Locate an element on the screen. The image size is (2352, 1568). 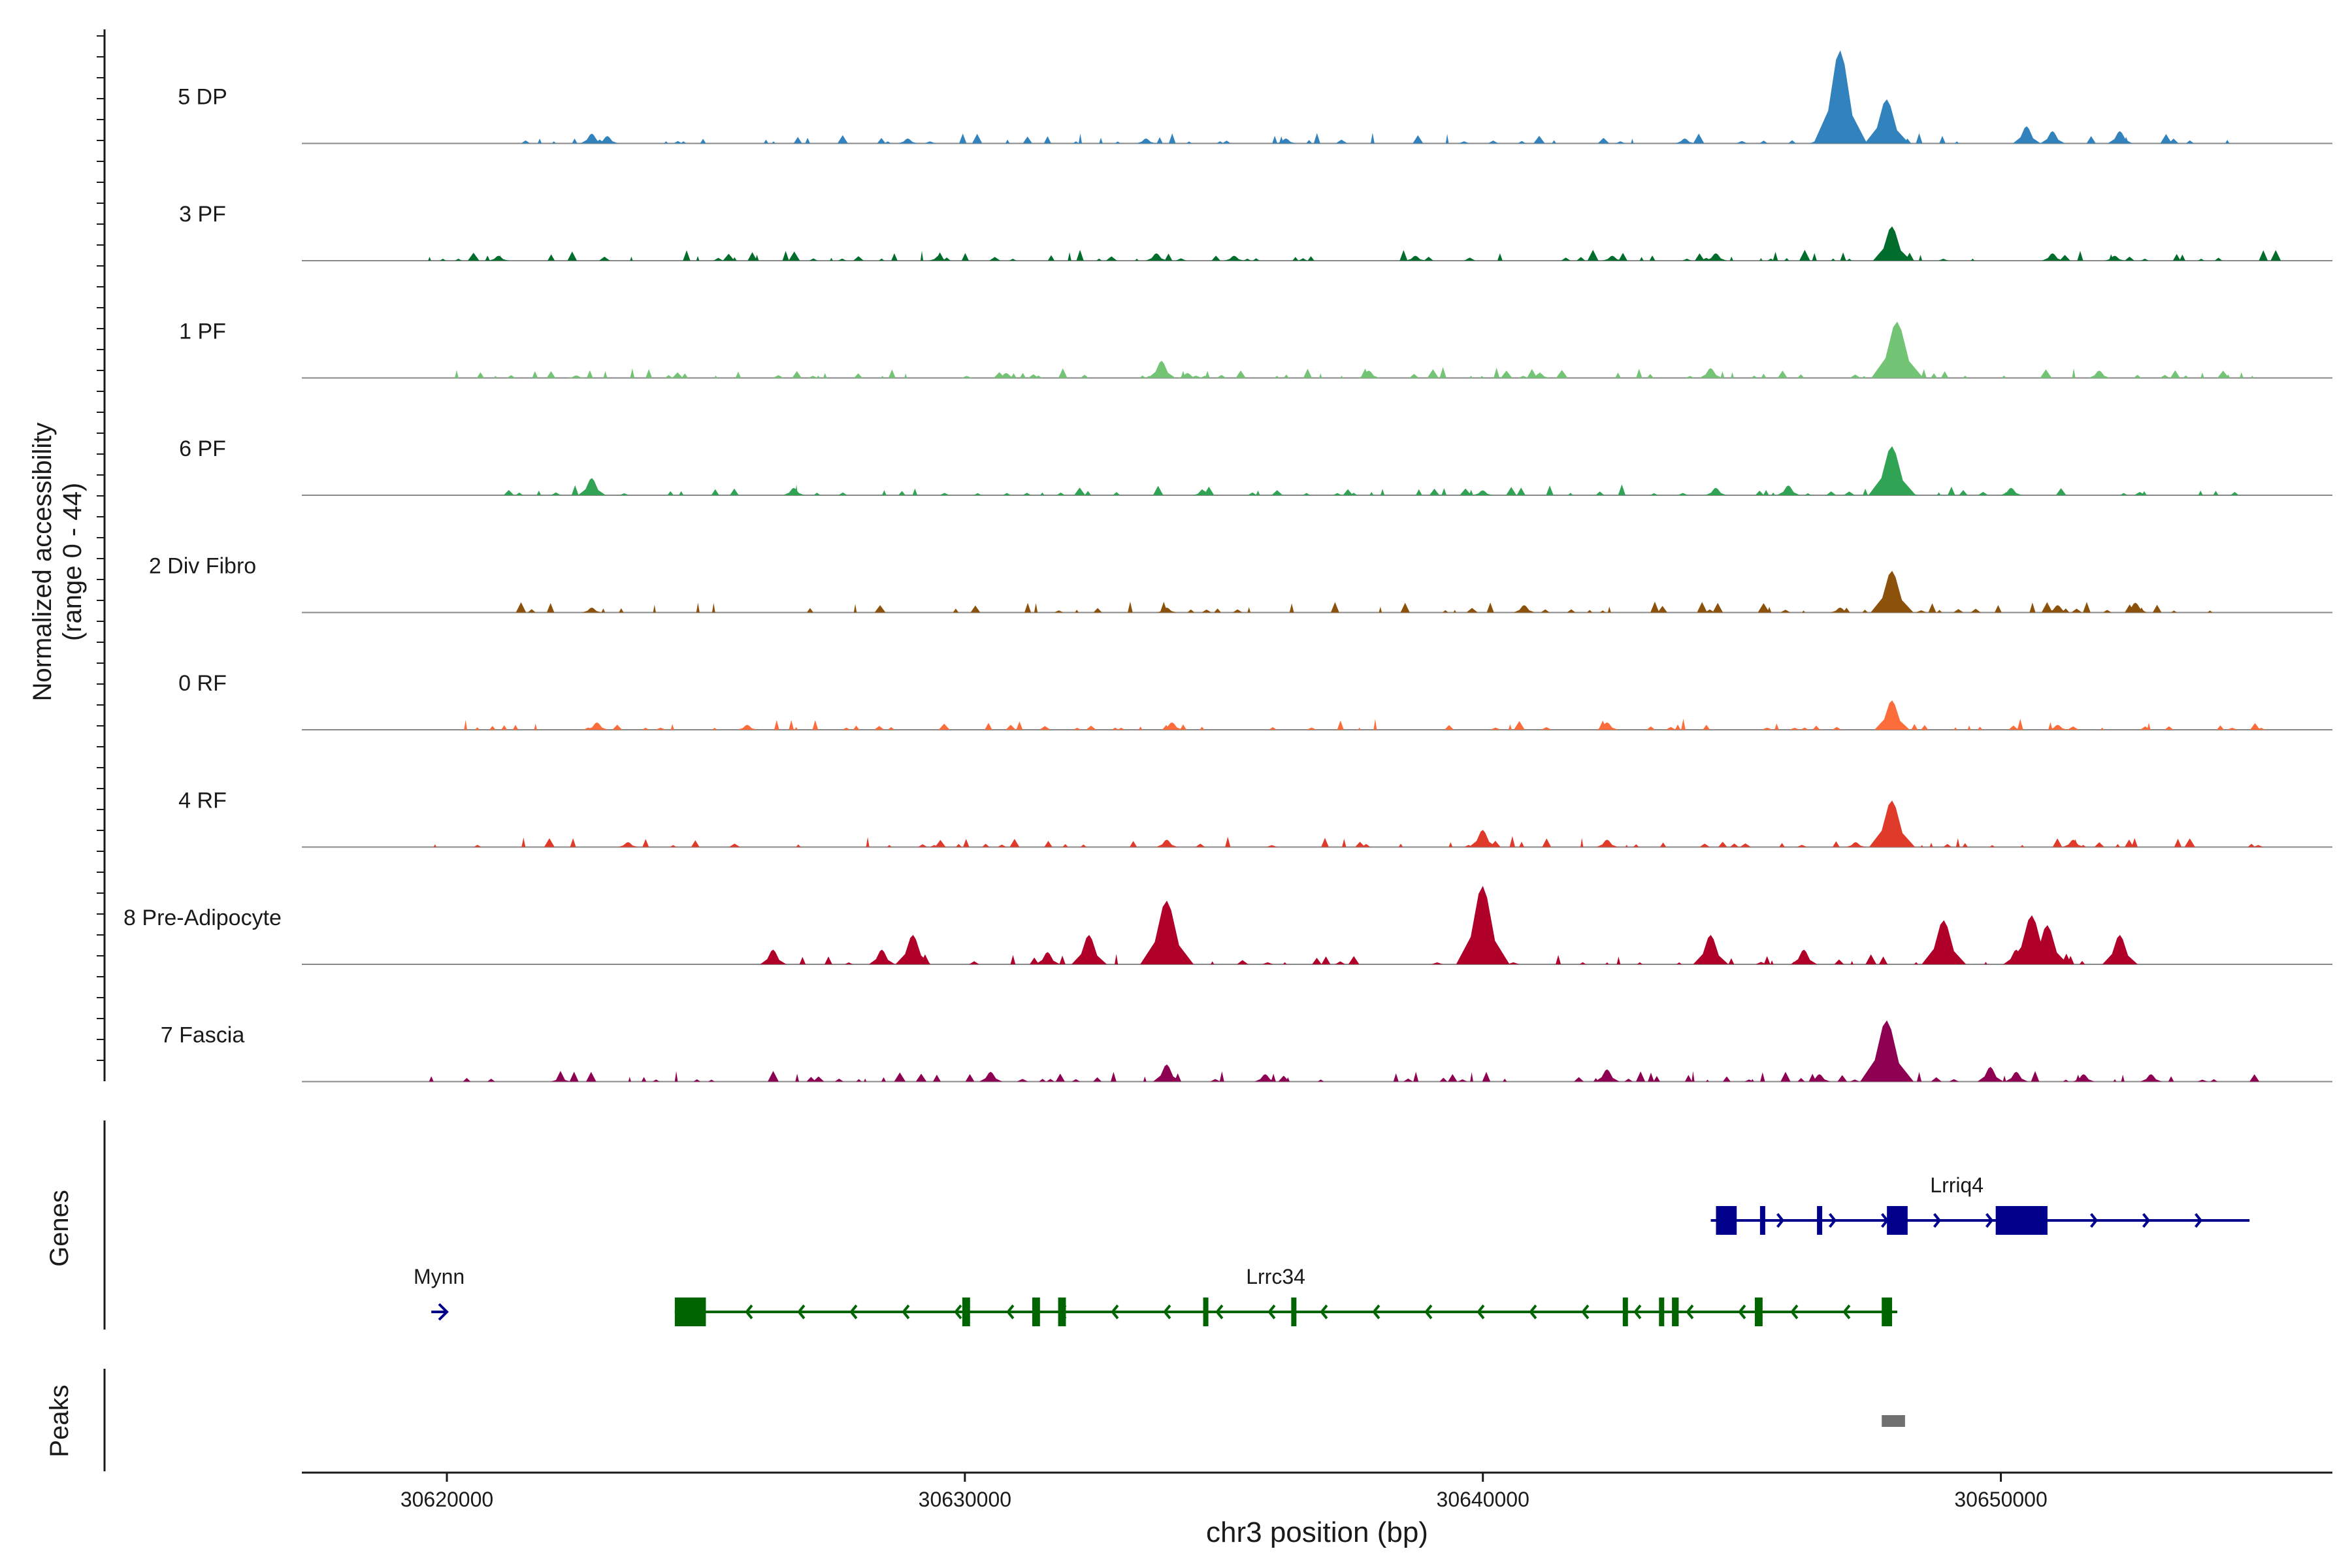
y-axis-title-line1: Normalized accessibility is located at coordinates (42, 562).